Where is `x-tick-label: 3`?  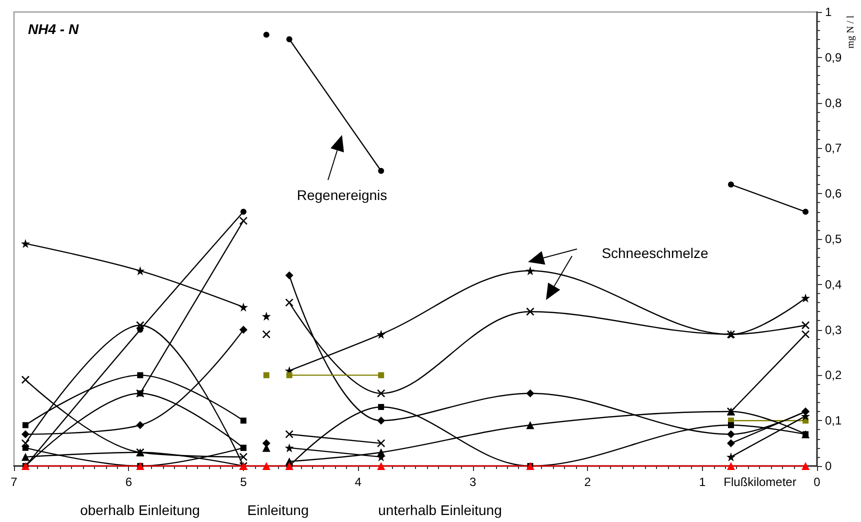 x-tick-label: 3 is located at coordinates (473, 482).